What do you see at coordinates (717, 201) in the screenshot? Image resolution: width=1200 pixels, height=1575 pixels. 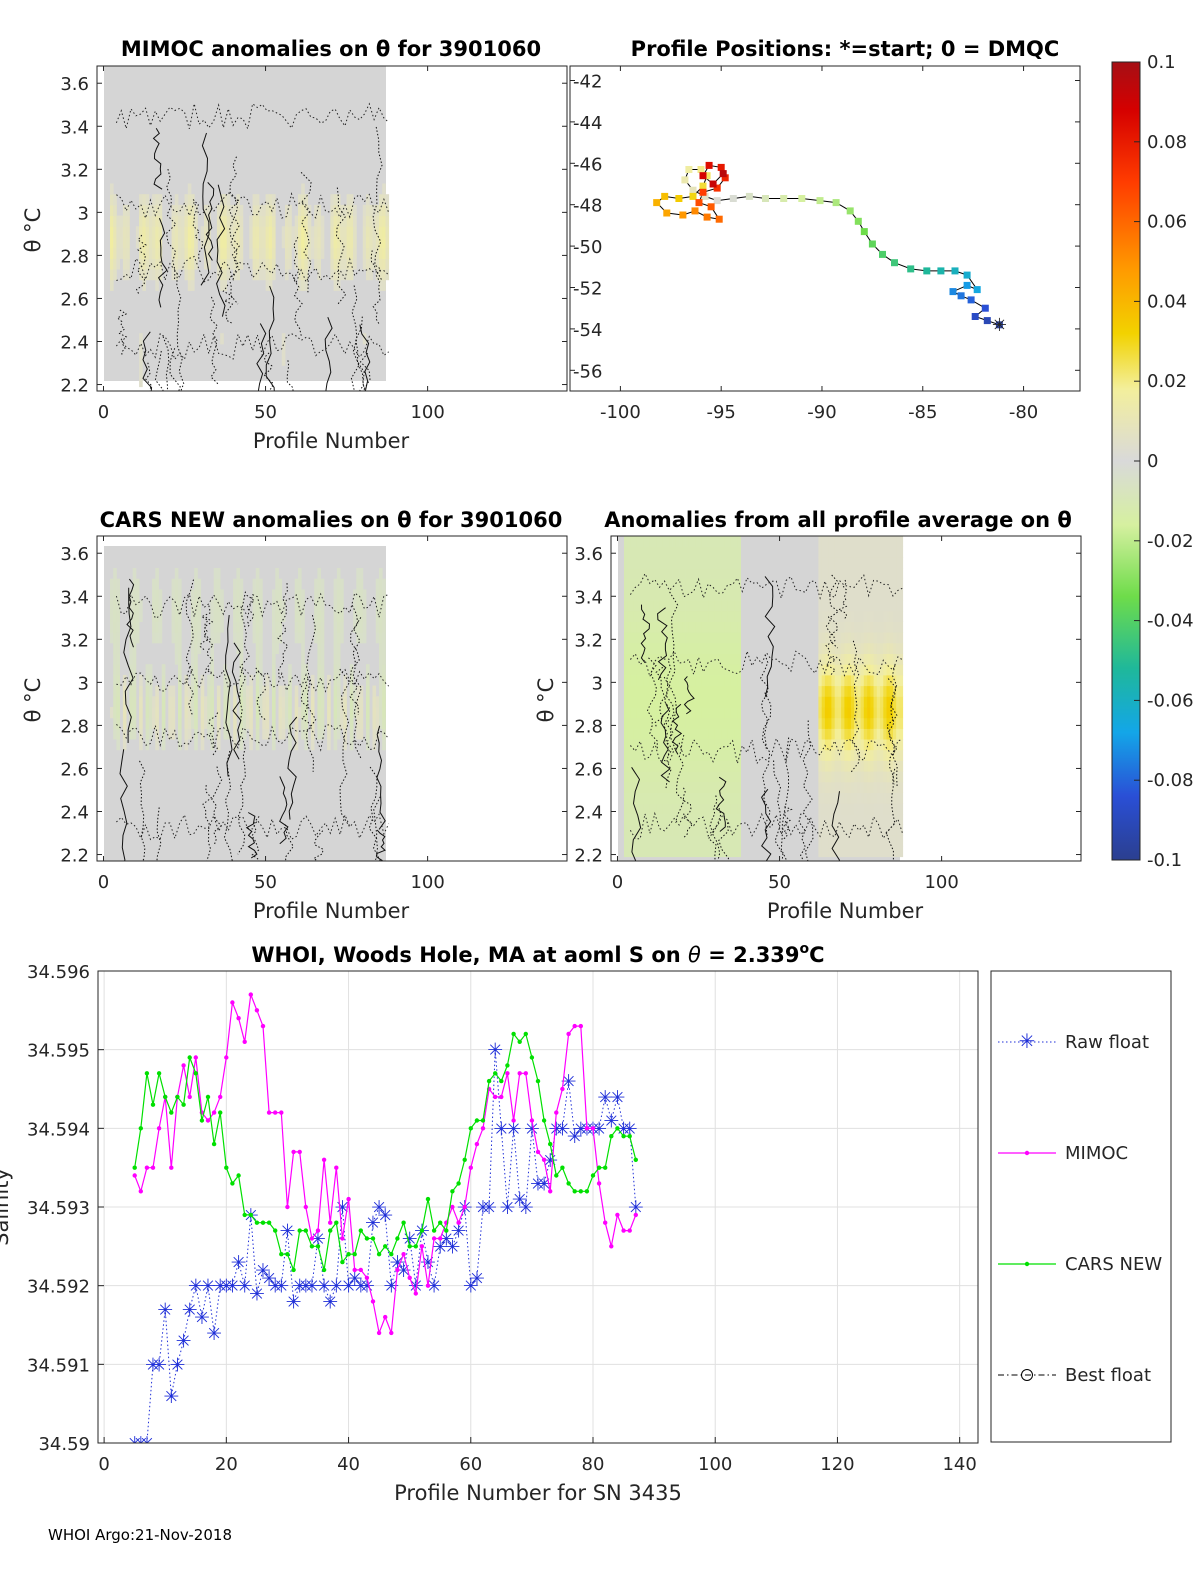 I see `track-point` at bounding box center [717, 201].